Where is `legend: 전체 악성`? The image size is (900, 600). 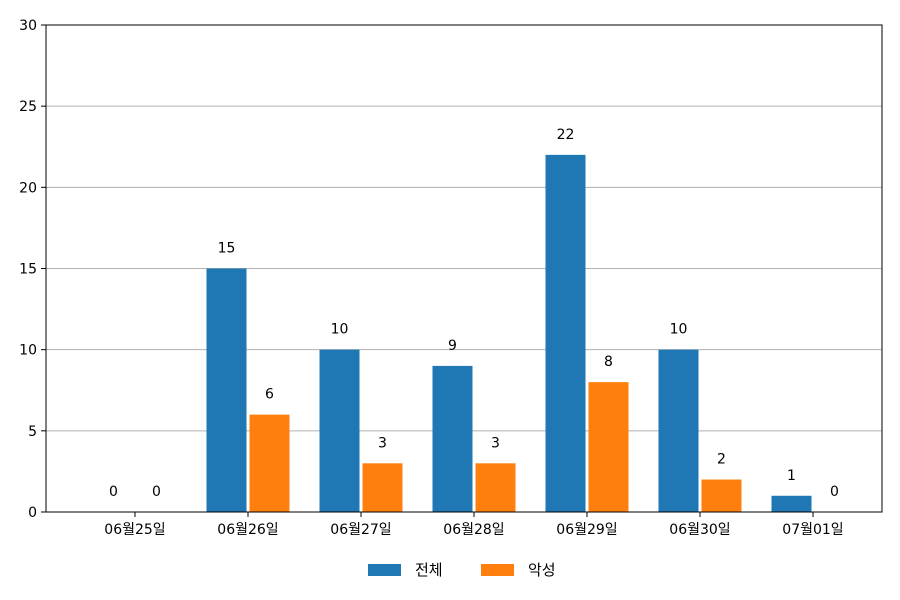 legend: 전체 악성 is located at coordinates (462, 570).